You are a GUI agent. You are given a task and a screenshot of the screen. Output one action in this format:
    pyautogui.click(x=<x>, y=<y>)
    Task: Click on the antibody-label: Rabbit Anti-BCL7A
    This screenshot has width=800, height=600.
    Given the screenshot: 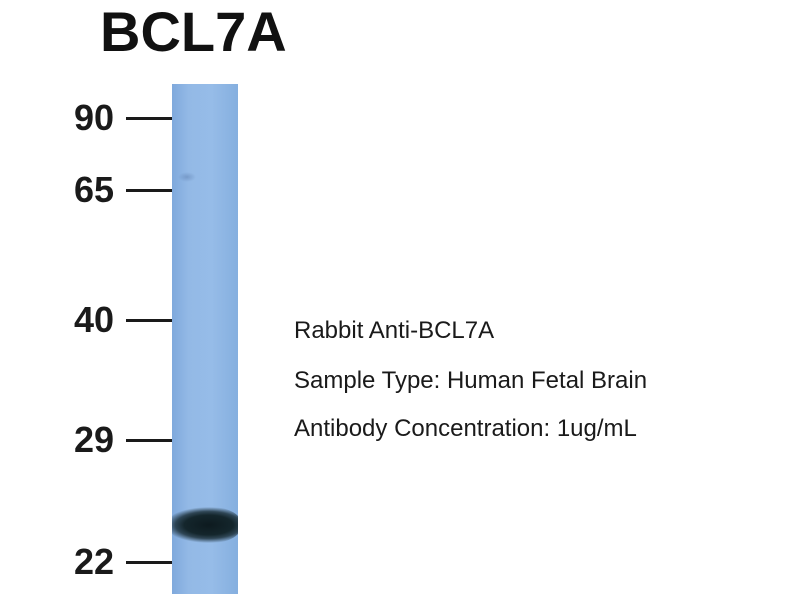 What is the action you would take?
    pyautogui.click(x=394, y=330)
    